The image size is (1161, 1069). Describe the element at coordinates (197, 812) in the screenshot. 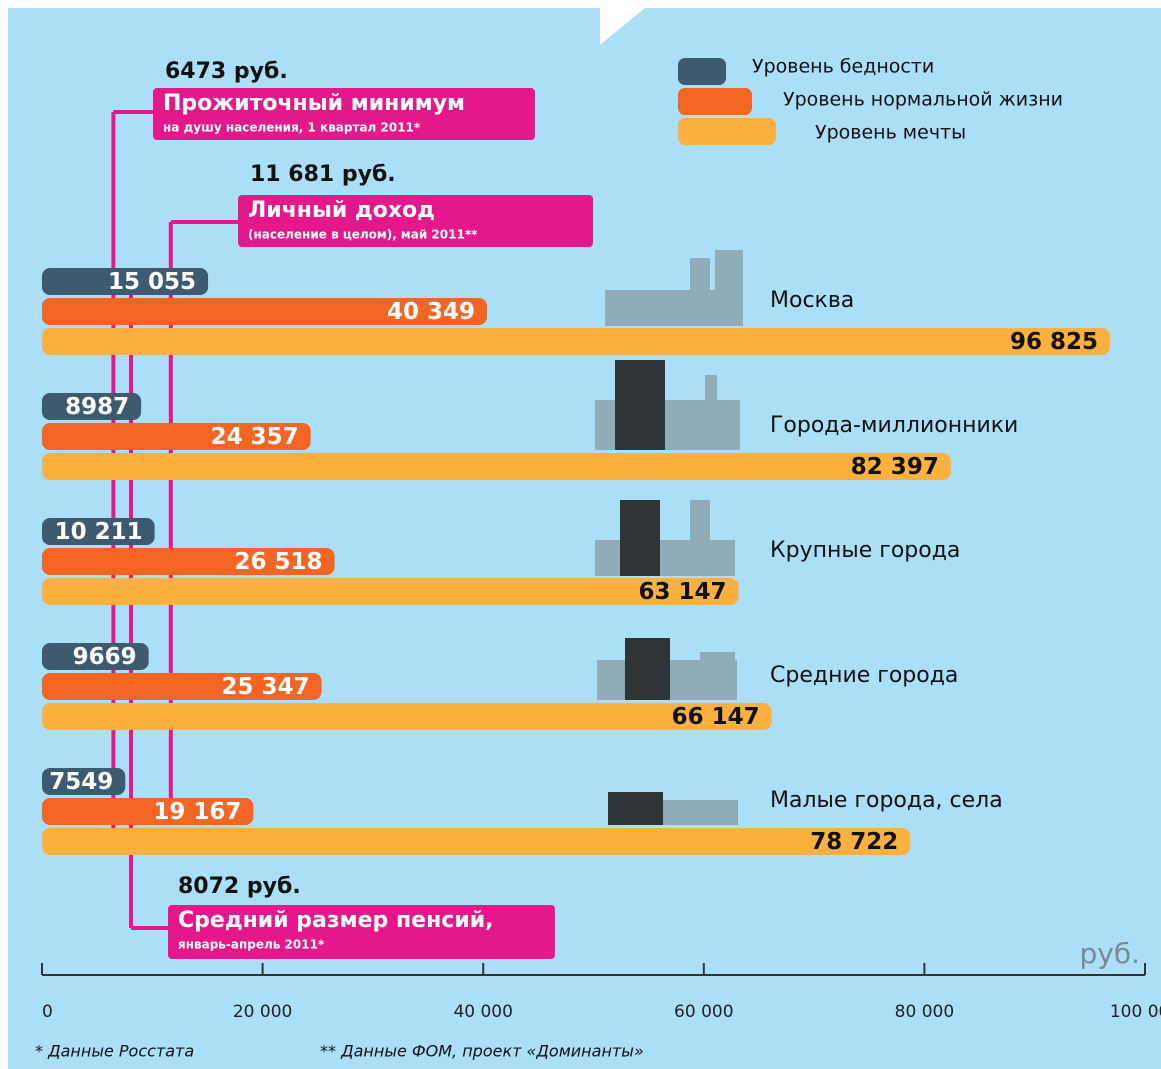

I see `bar-value-label: 19 167` at that location.